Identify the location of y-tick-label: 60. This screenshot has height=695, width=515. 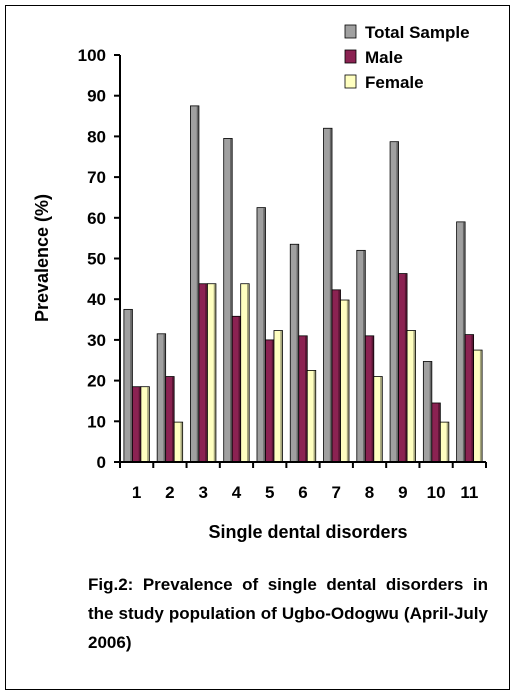
(96, 218).